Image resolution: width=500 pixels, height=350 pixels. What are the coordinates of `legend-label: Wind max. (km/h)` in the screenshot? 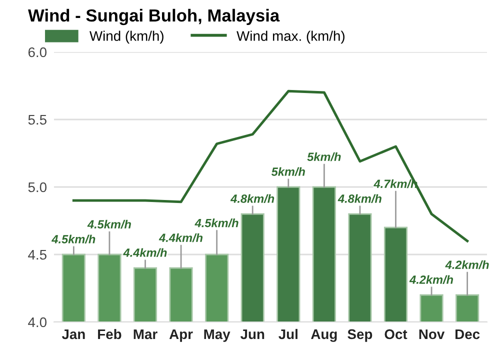 It's located at (290, 37).